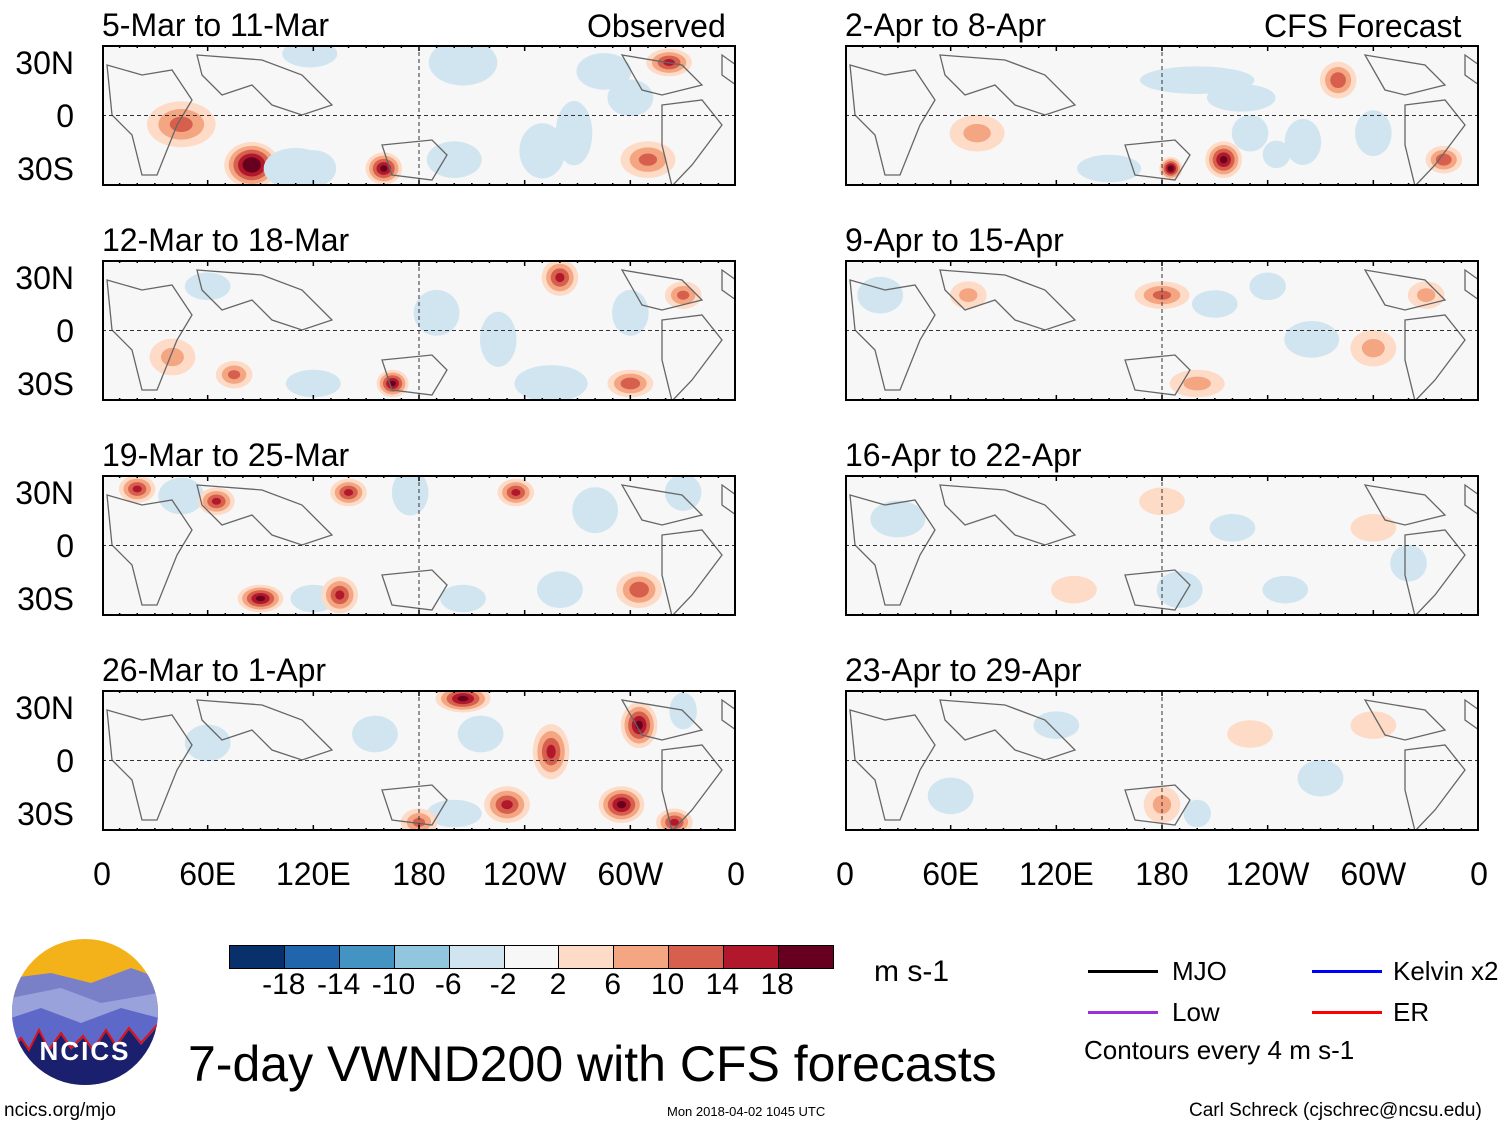  I want to click on legend-mjo-label: MJO, so click(1199, 971).